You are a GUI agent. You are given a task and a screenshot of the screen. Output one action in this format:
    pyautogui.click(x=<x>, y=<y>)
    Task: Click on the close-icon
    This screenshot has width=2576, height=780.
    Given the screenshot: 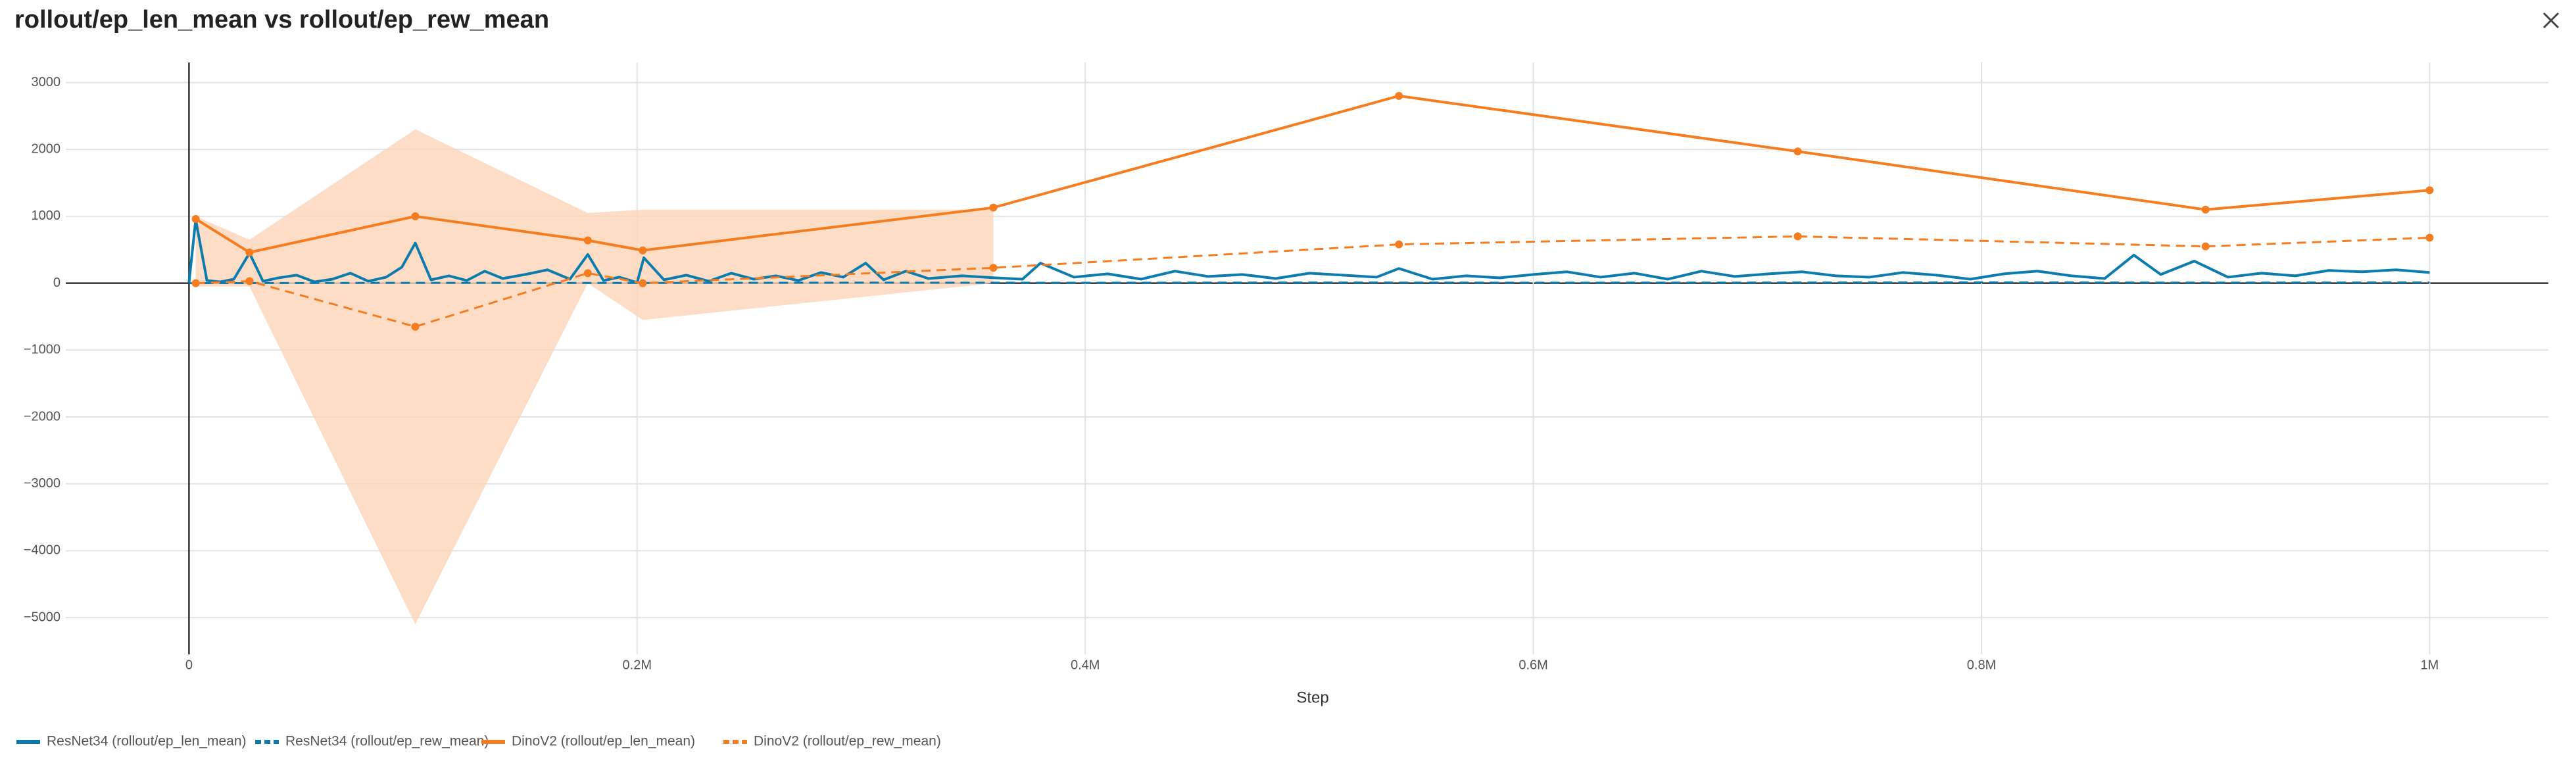 What is the action you would take?
    pyautogui.click(x=2551, y=20)
    